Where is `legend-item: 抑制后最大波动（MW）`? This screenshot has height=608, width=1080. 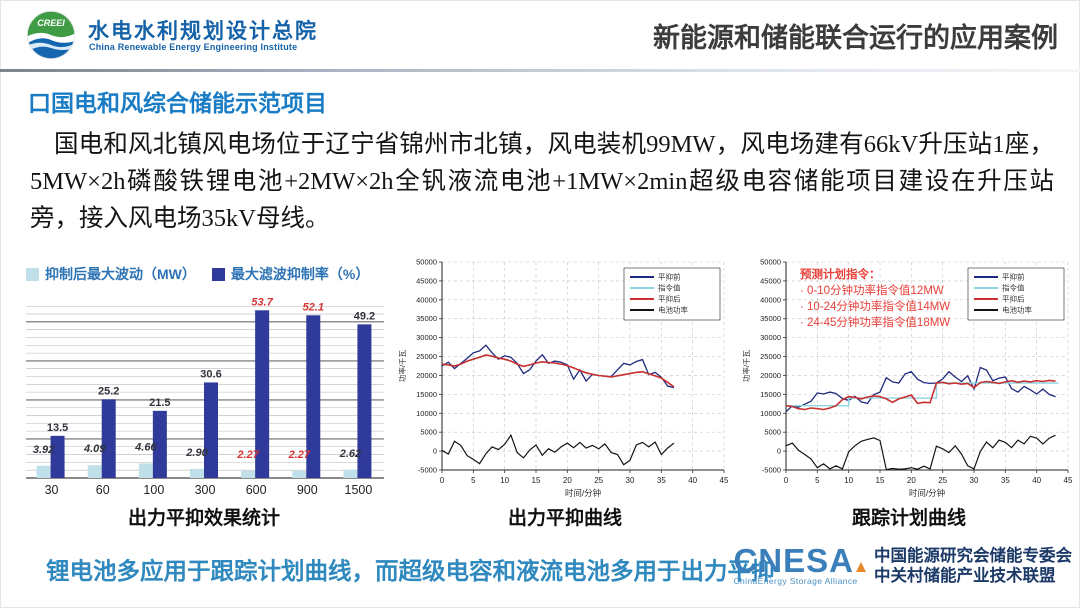 legend-item: 抑制后最大波动（MW） is located at coordinates (111, 274).